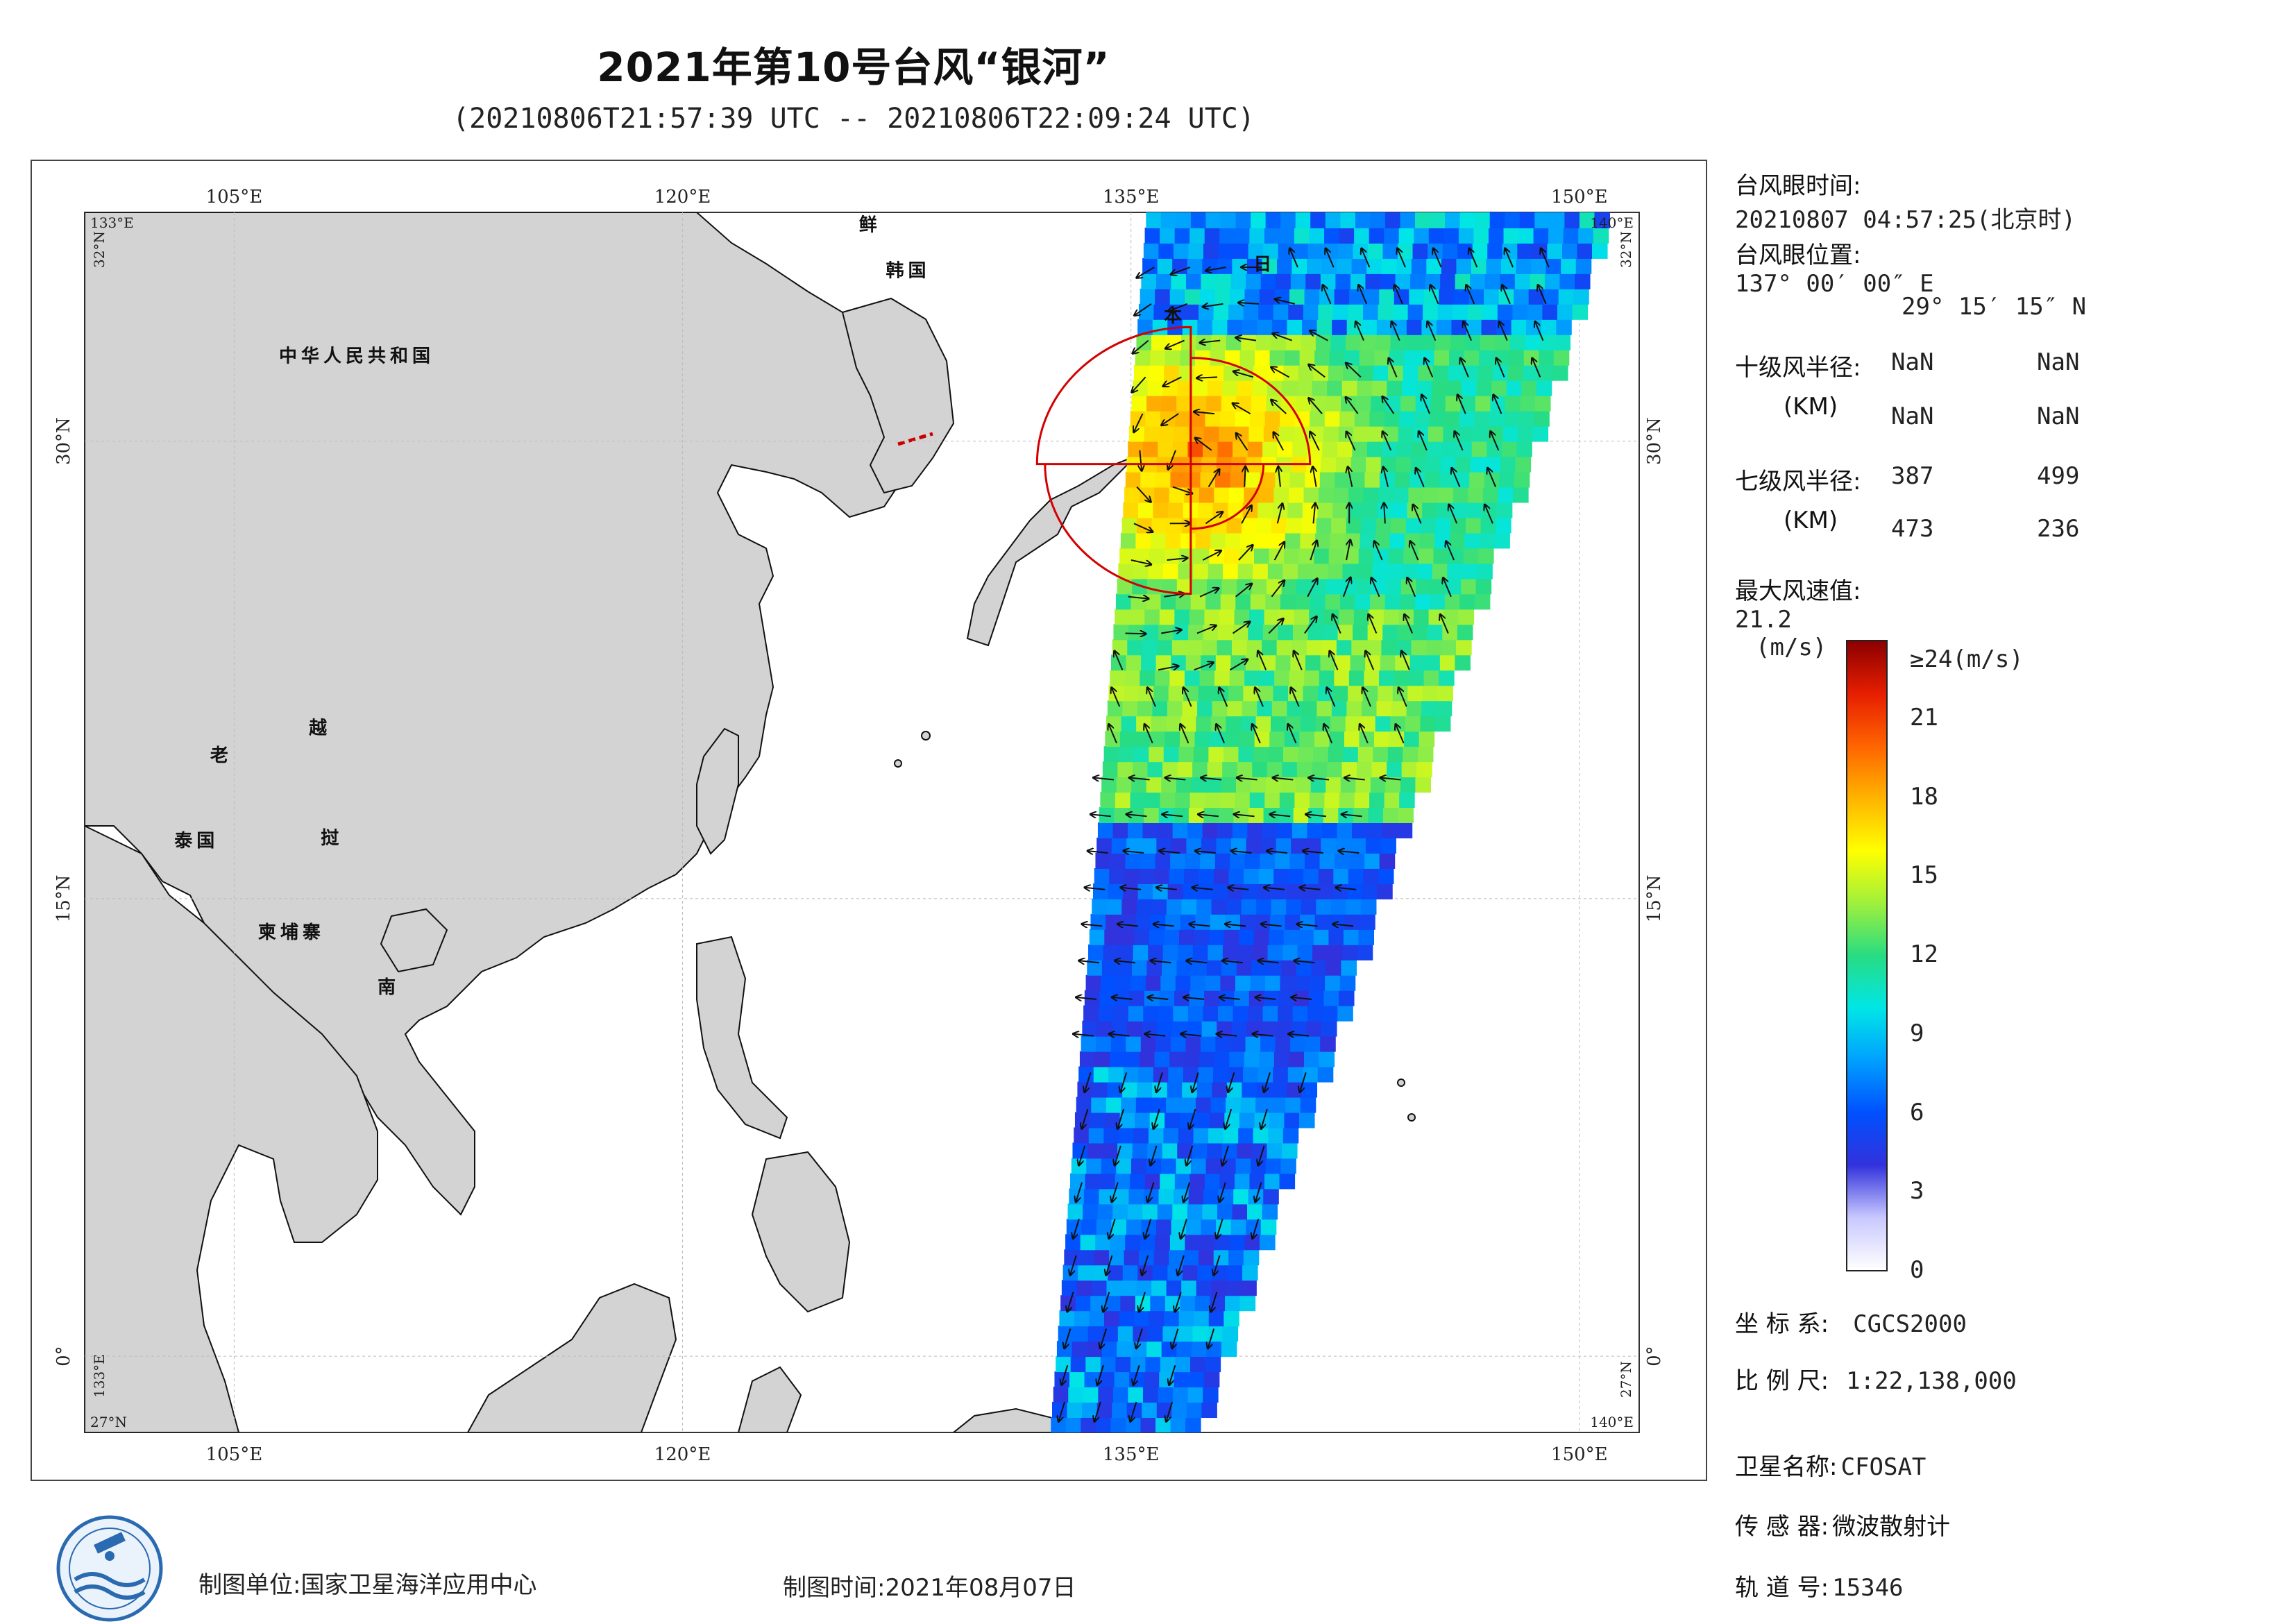 This screenshot has width=2295, height=1624. What do you see at coordinates (1910, 1324) in the screenshot?
I see `coord-value: CGCS2000` at bounding box center [1910, 1324].